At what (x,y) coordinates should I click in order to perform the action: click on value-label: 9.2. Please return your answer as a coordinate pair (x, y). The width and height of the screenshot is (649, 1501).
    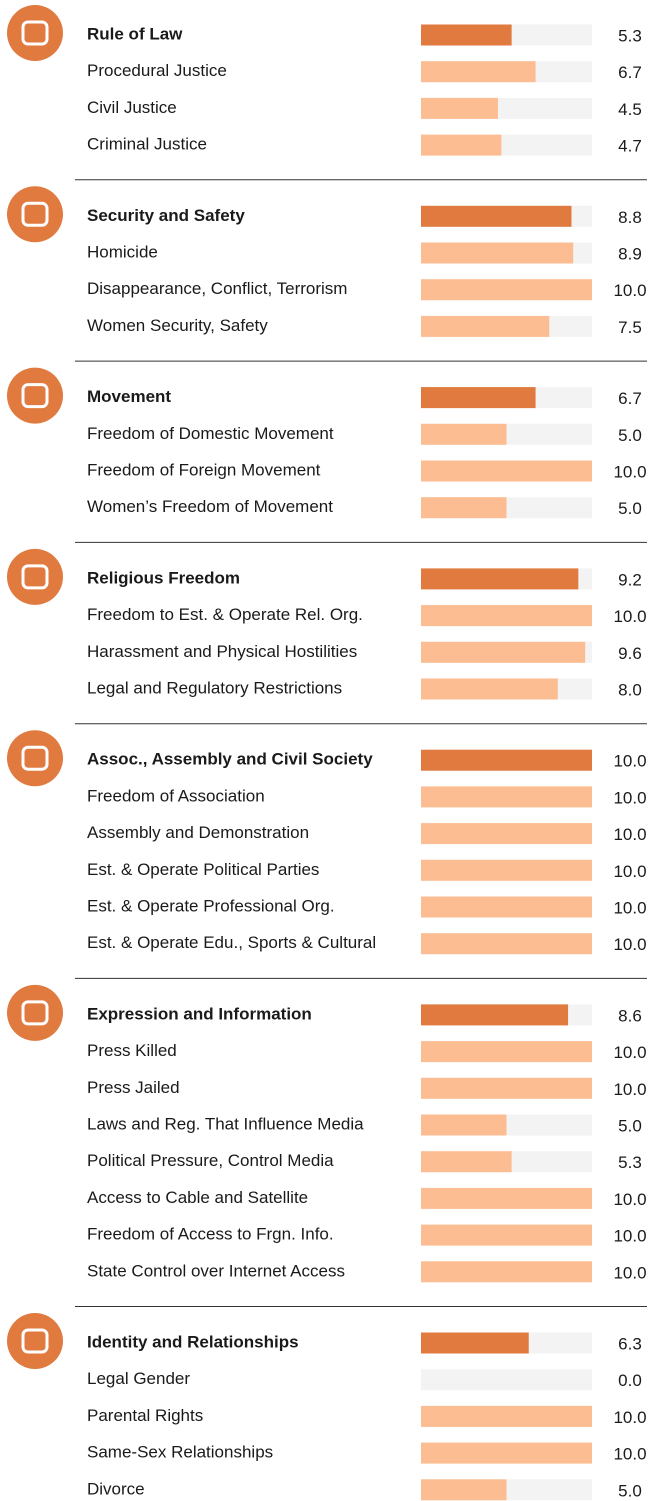
    Looking at the image, I should click on (630, 579).